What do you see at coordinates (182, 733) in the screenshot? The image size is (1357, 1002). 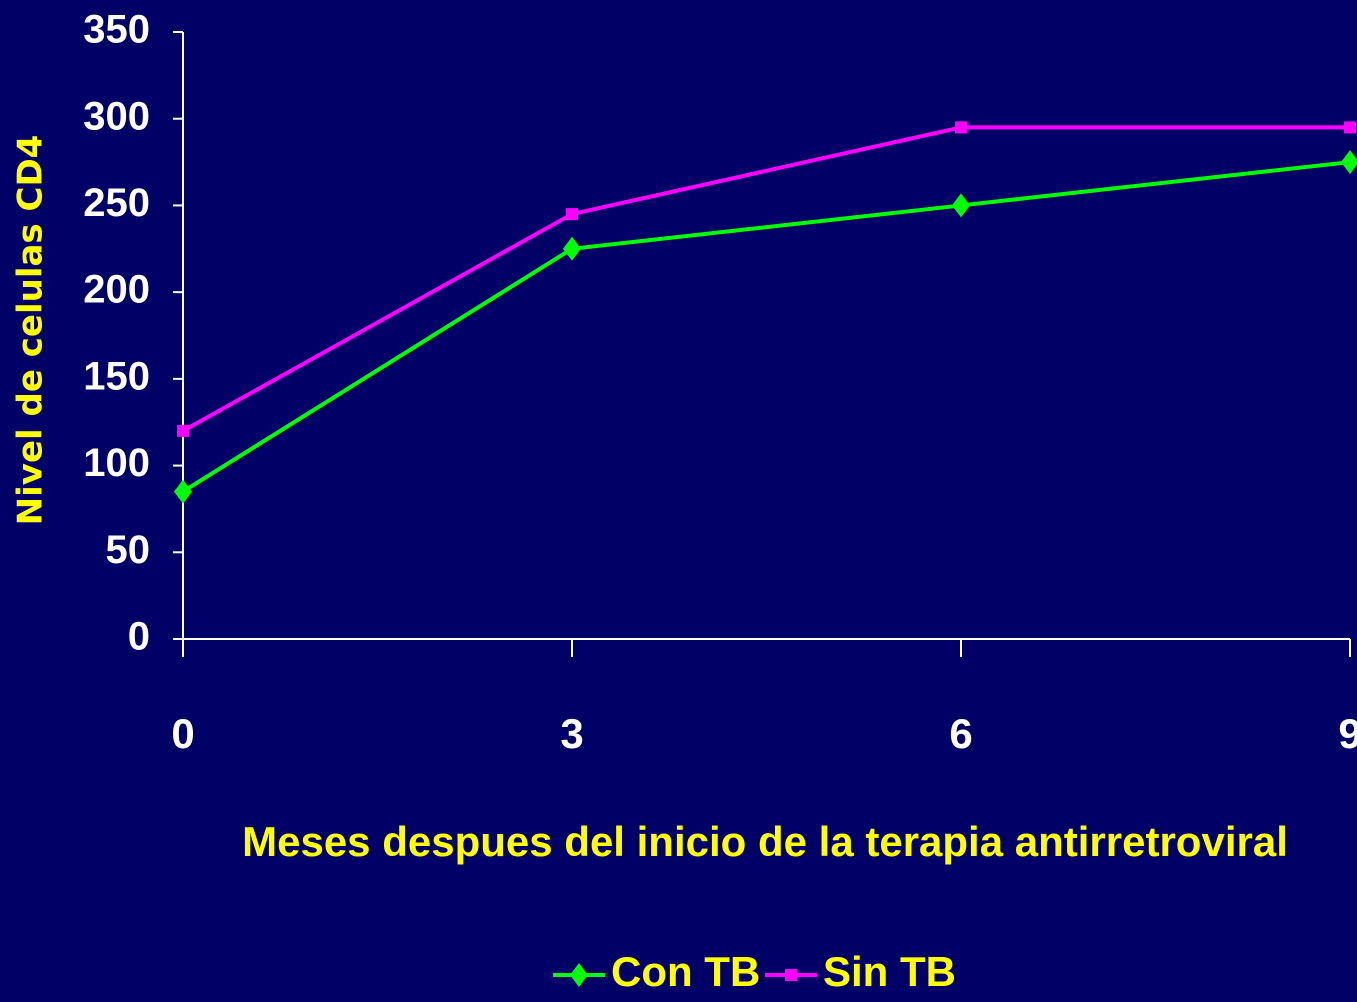 I see `x-tick-label: 0` at bounding box center [182, 733].